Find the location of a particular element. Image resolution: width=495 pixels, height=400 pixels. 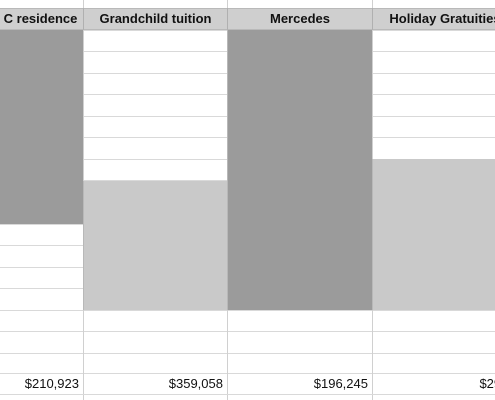

header-row is located at coordinates (247, 19).